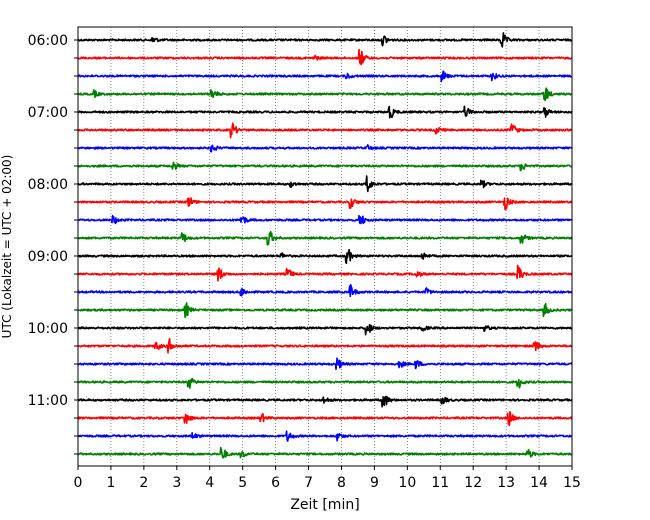 This screenshot has height=520, width=650. I want to click on x-tick-label: 2, so click(143, 483).